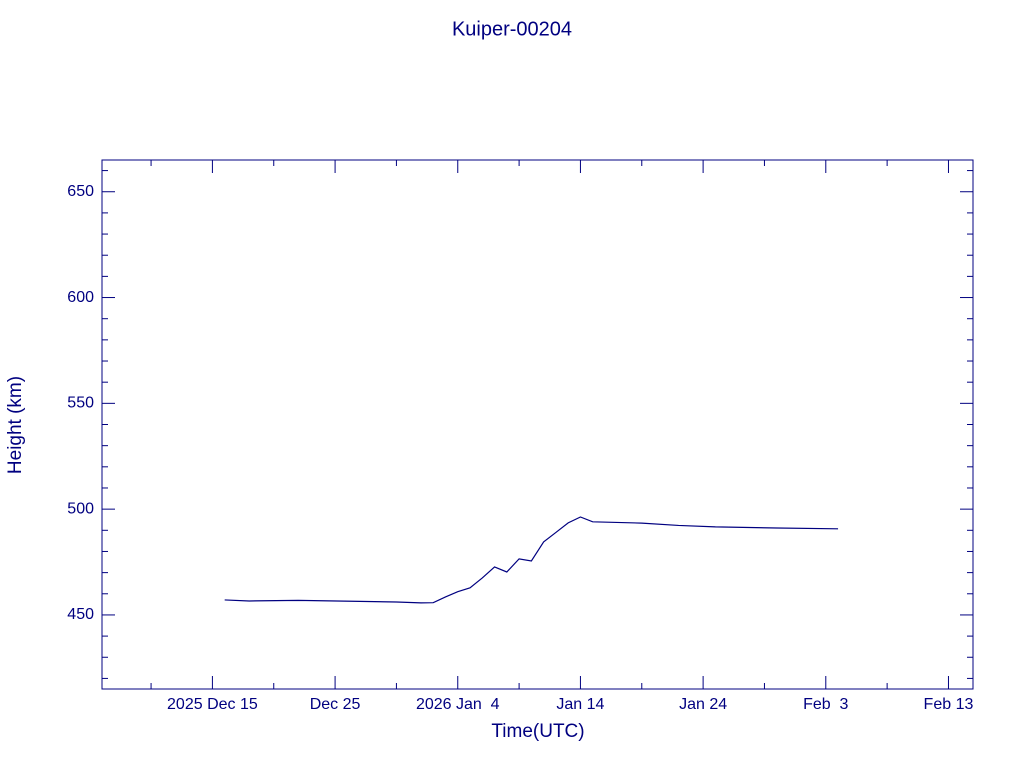 The width and height of the screenshot is (1024, 768). Describe the element at coordinates (580, 704) in the screenshot. I see `x-tick-label: Jan 14` at that location.